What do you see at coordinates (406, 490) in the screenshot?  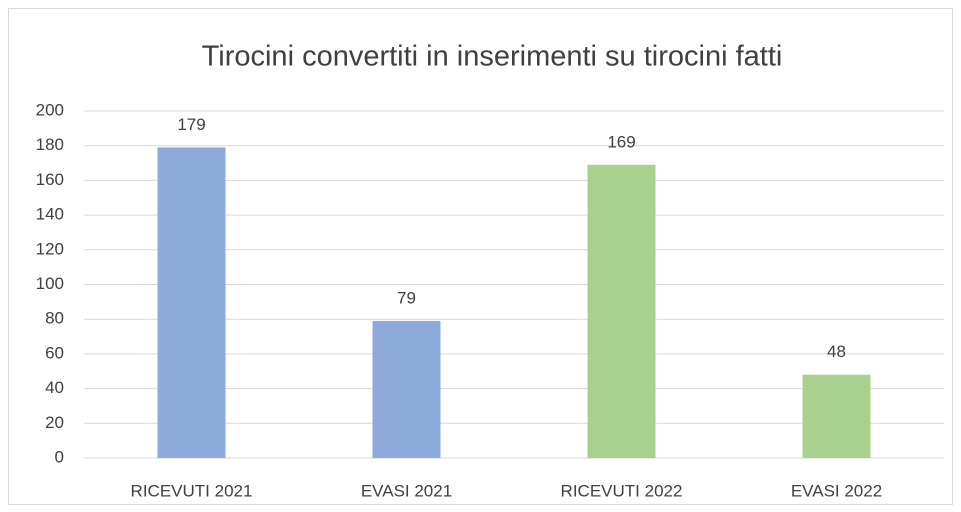 I see `x-tick-label: EVASI 2021` at bounding box center [406, 490].